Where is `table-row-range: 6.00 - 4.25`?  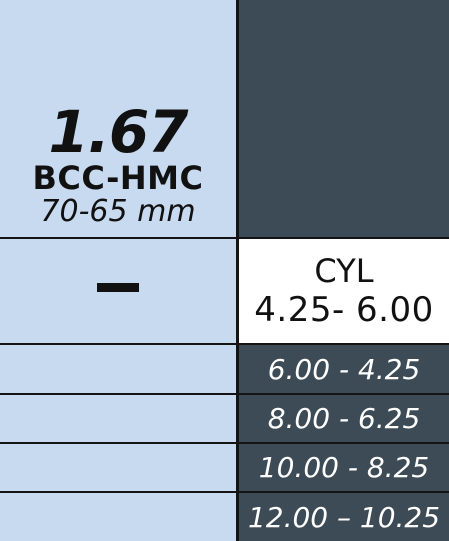
table-row-range: 6.00 - 4.25 is located at coordinates (344, 369).